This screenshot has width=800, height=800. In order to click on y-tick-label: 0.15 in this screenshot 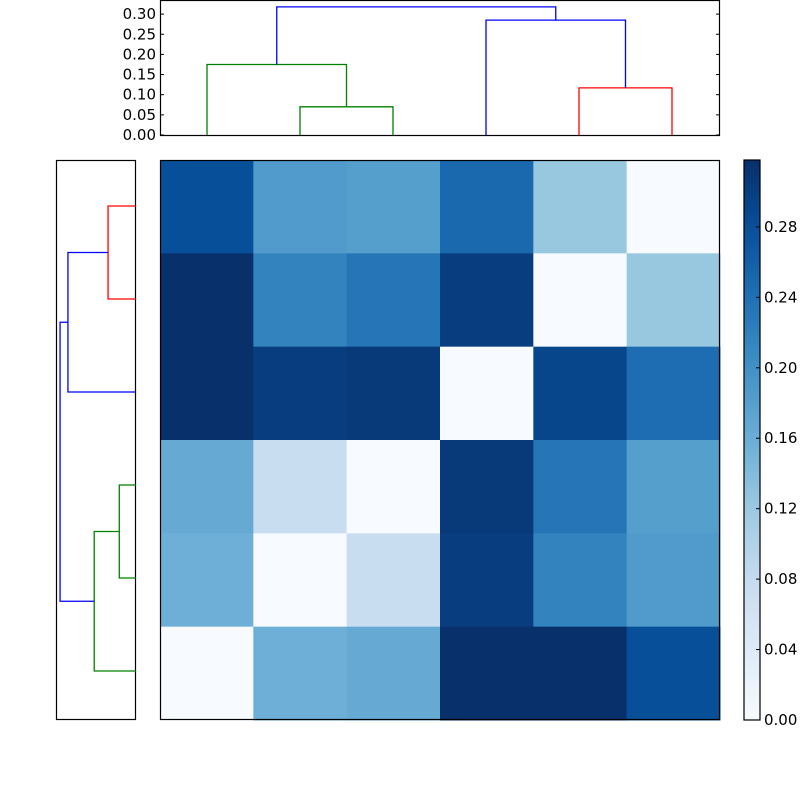, I will do `click(139, 75)`.